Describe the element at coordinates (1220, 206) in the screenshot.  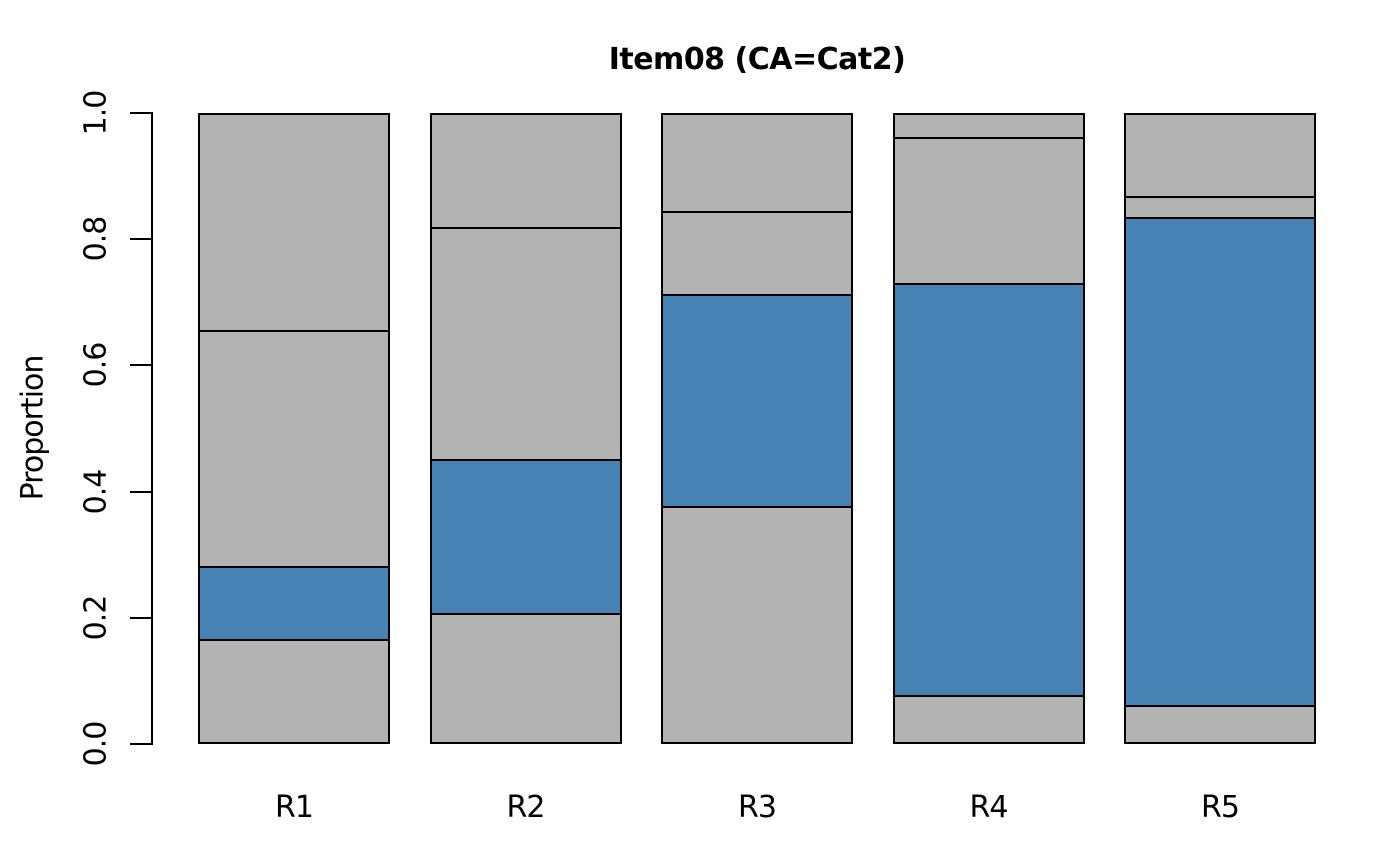
I see `bar-R5-segment-Cat3` at that location.